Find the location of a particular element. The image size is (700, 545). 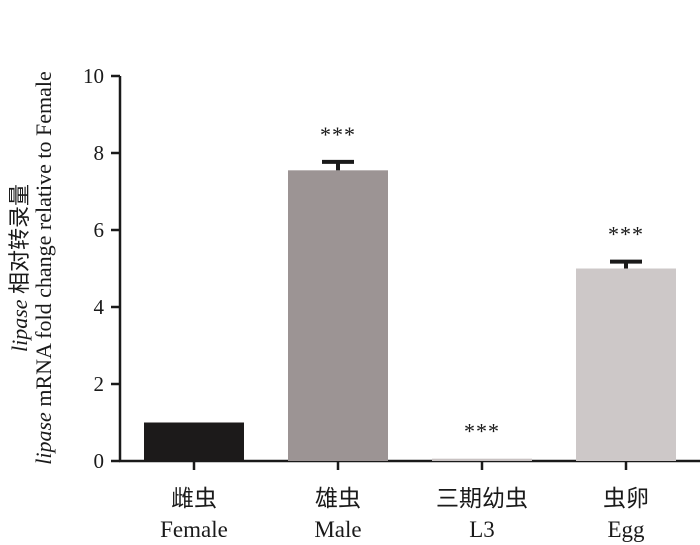

y-tick-label: 8 is located at coordinates (99, 153).